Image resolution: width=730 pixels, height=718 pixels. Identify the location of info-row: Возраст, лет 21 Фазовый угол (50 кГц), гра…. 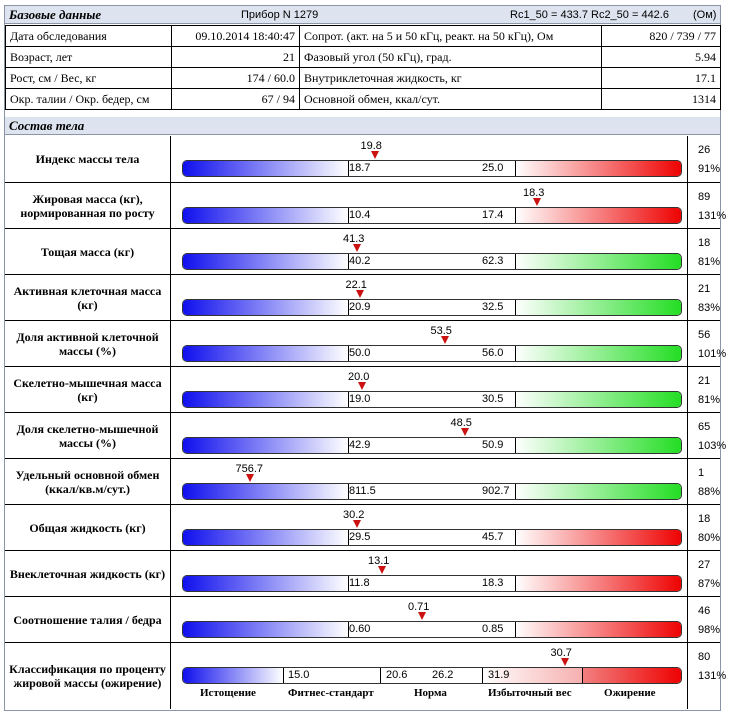
(363, 57).